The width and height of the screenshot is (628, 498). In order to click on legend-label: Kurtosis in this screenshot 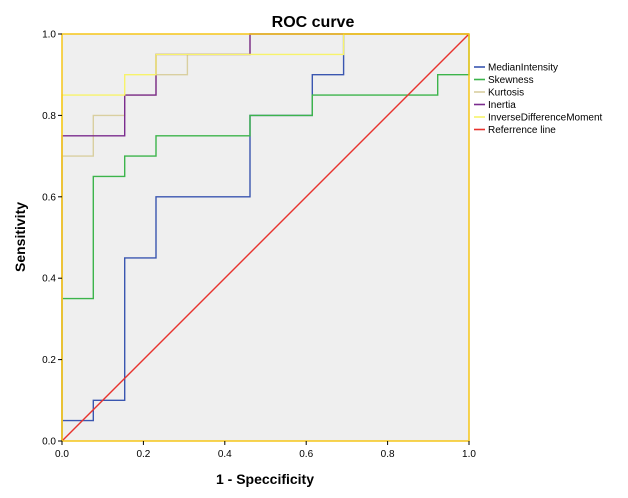, I will do `click(506, 93)`.